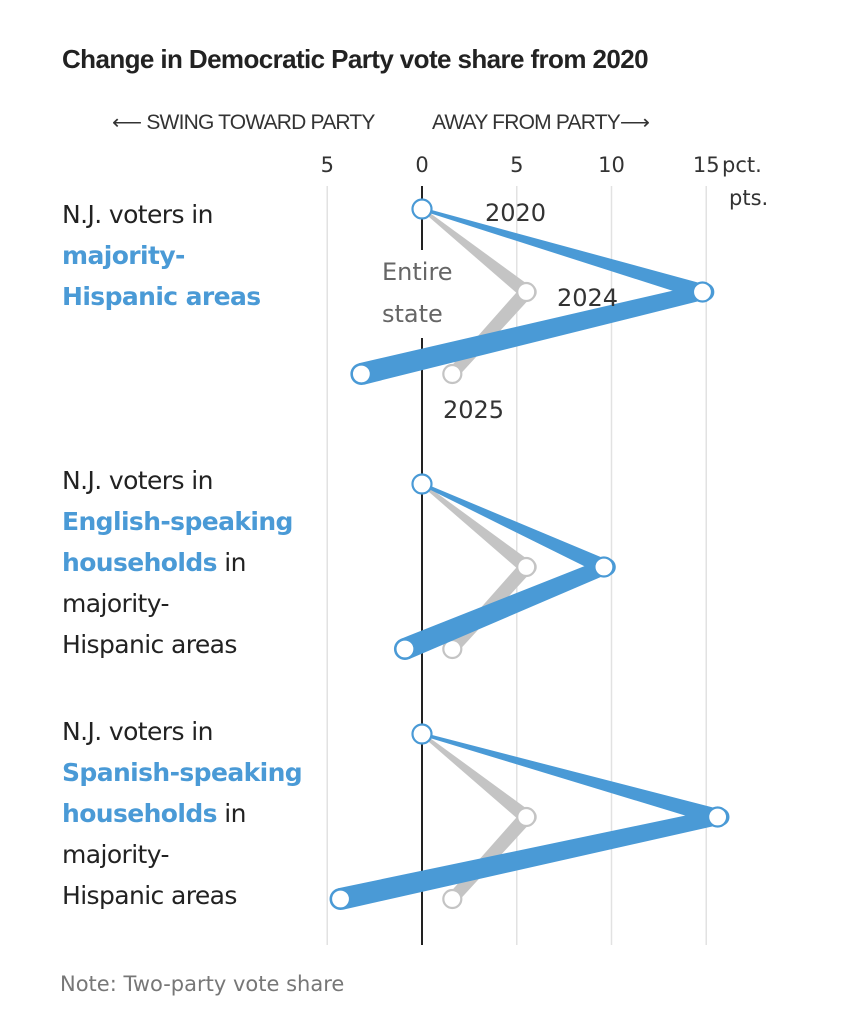 This screenshot has width=851, height=1024. What do you see at coordinates (123, 255) in the screenshot?
I see `highlighted-label-text: majority-` at bounding box center [123, 255].